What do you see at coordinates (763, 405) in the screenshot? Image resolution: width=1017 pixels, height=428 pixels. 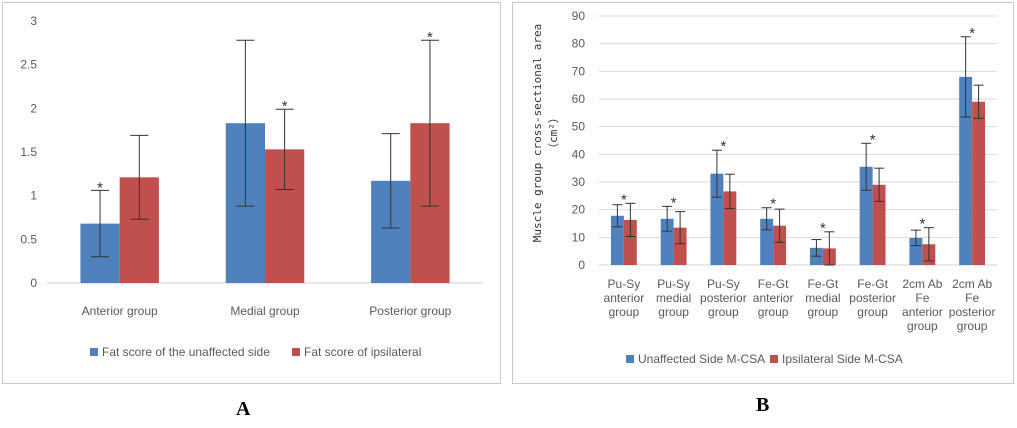 I see `caption-b: B` at bounding box center [763, 405].